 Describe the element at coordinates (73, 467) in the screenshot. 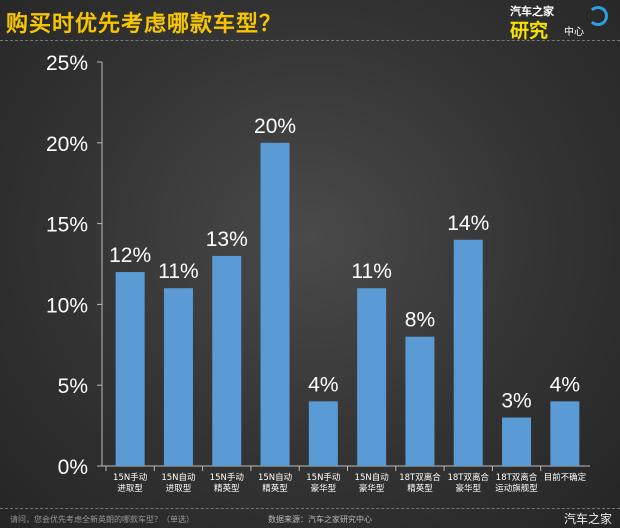

I see `y-tick-label: 0%` at that location.